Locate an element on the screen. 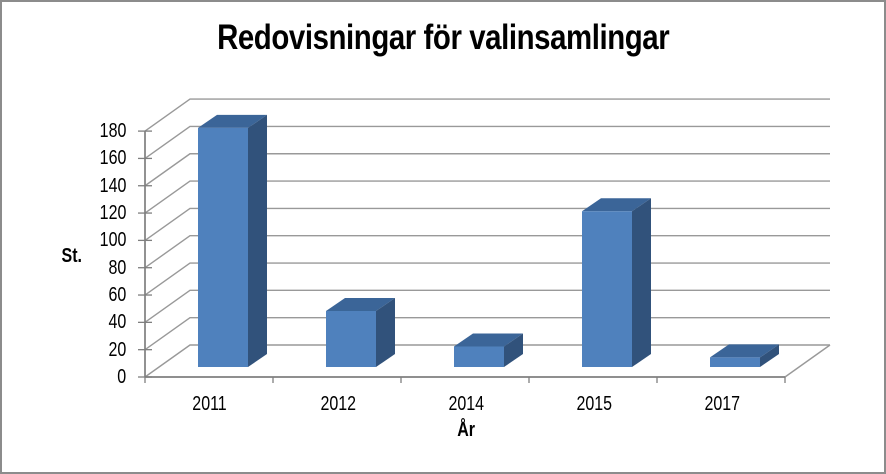 The image size is (886, 474). y-tick-label-text: 20 is located at coordinates (117, 349).